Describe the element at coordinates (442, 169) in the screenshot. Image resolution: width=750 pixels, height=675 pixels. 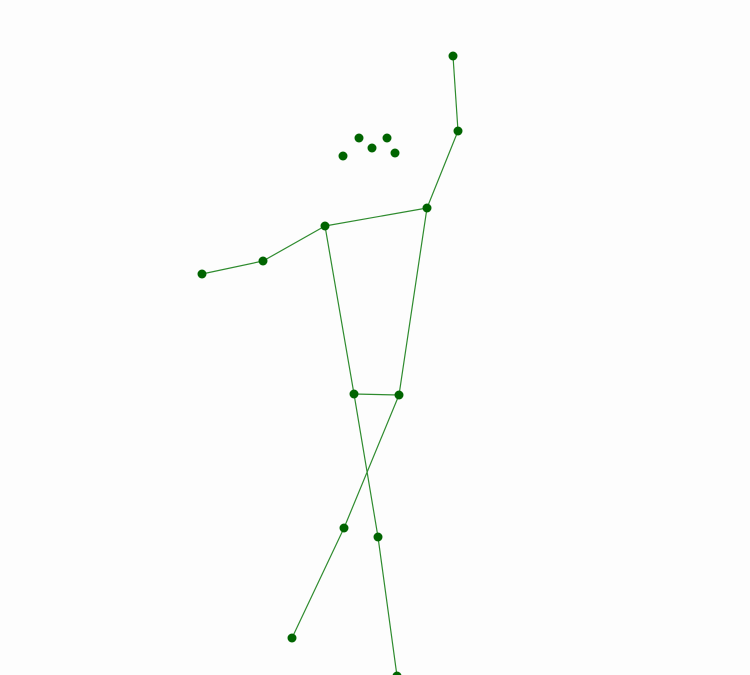
I see `bone-right-shoulder-to-right-elbow` at that location.